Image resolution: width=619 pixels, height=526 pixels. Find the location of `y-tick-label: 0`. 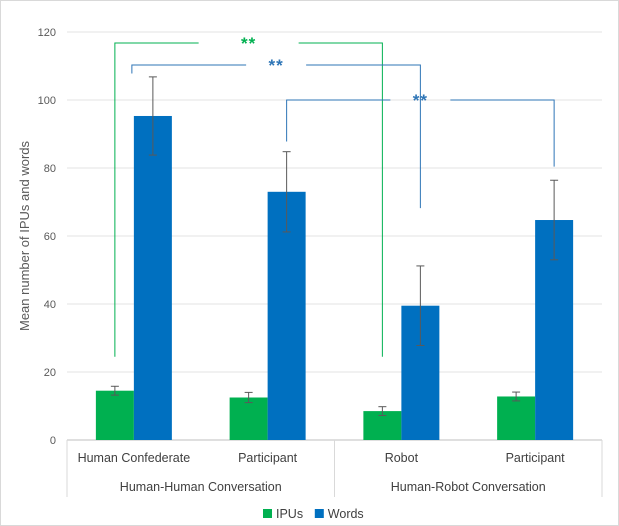

y-tick-label: 0 is located at coordinates (53, 441).